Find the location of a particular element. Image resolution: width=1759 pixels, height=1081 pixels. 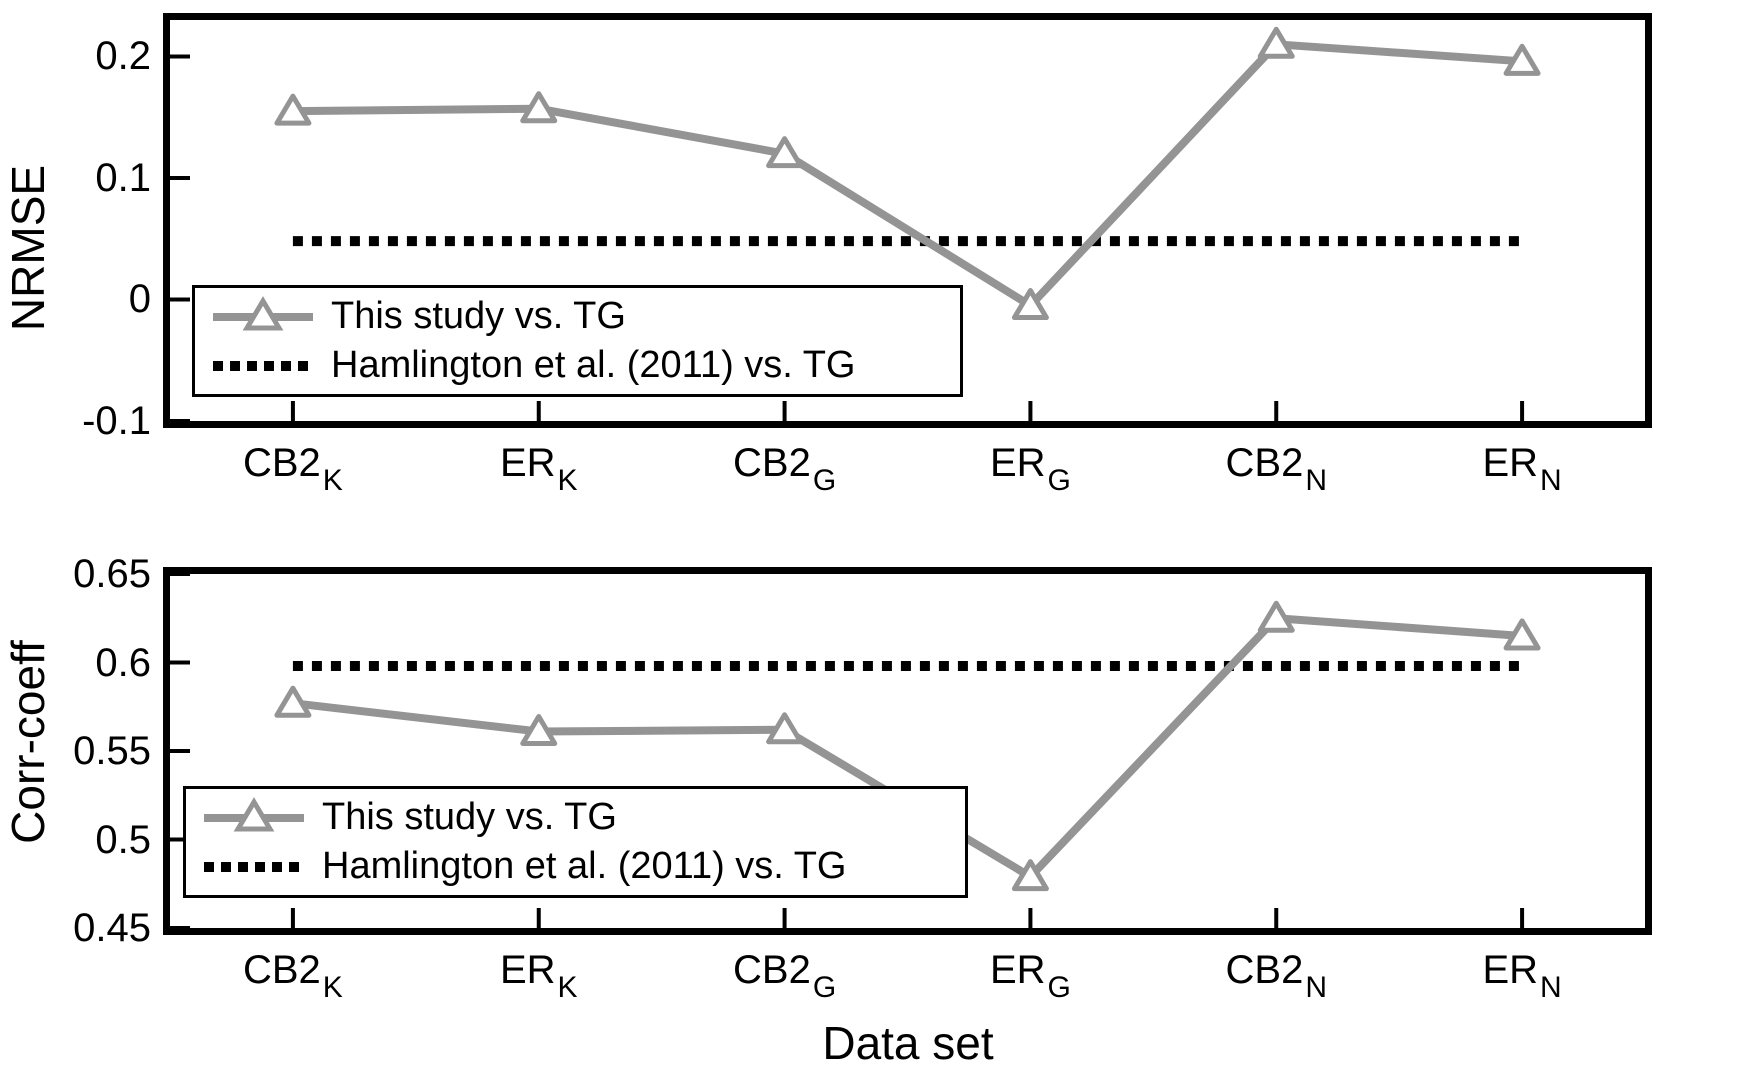

y-tick-label: 0.55 is located at coordinates (112, 751).